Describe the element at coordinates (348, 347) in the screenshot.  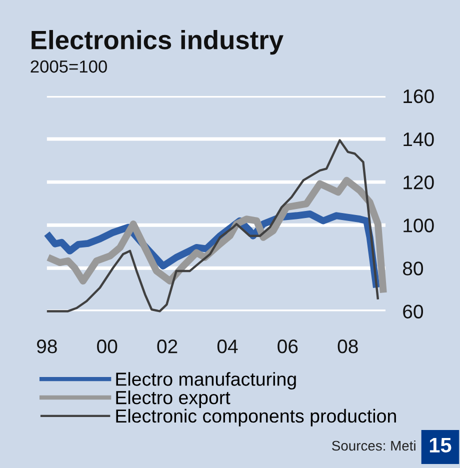
I see `x-tick-label: 08` at that location.